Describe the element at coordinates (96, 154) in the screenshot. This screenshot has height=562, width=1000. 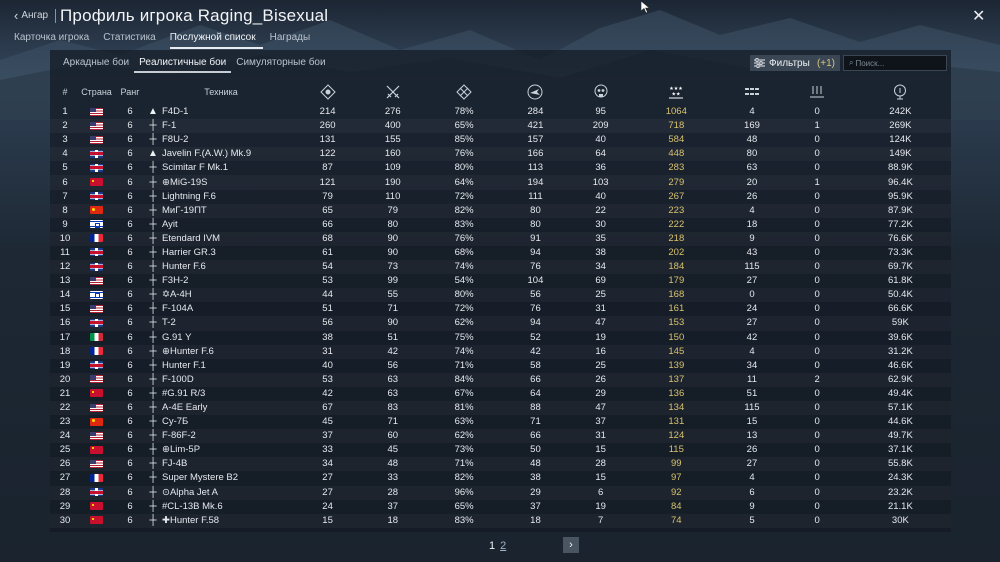
I see `country-flag-icon` at that location.